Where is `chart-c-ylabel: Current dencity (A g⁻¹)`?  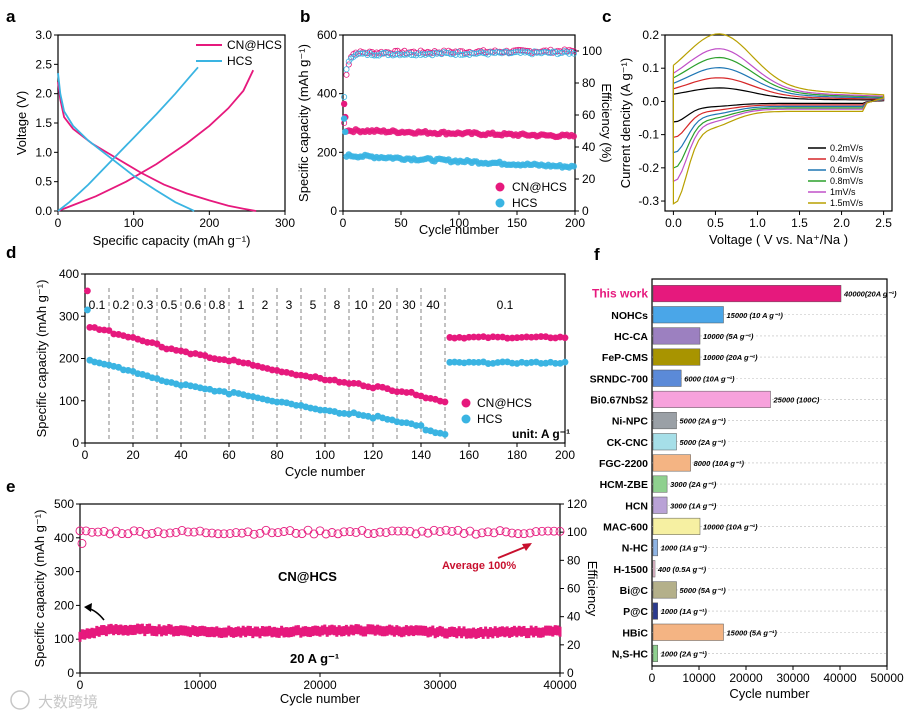 chart-c-ylabel: Current dencity (A g⁻¹) is located at coordinates (625, 123).